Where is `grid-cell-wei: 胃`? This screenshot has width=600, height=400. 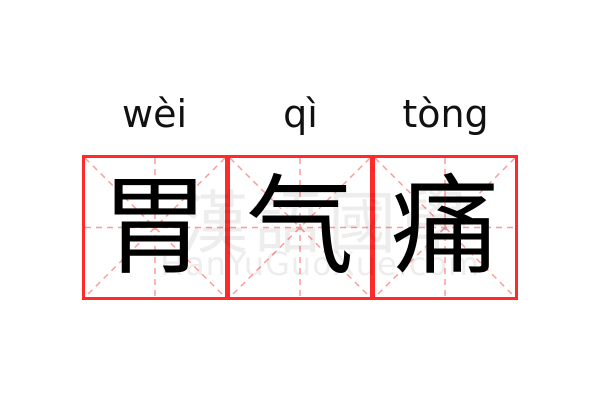
grid-cell-wei: 胃 is located at coordinates (155, 227).